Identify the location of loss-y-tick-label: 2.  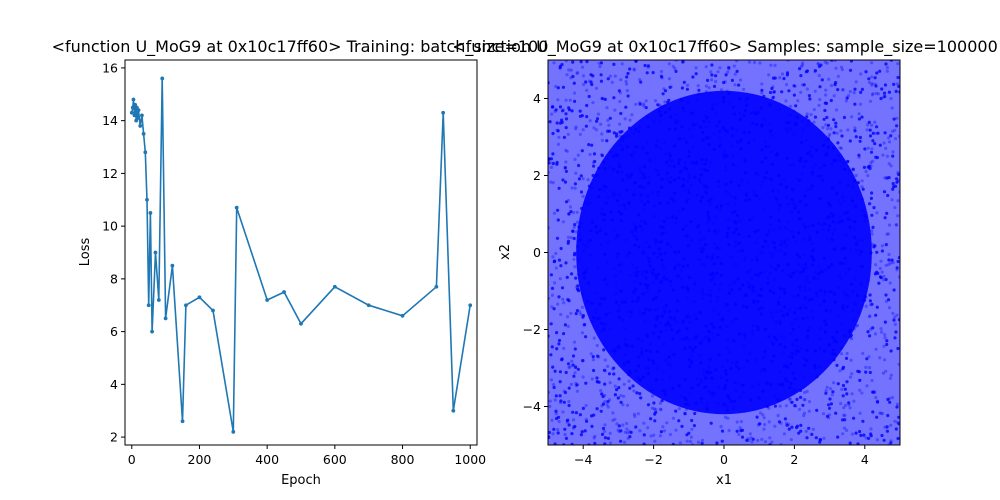
(114, 437).